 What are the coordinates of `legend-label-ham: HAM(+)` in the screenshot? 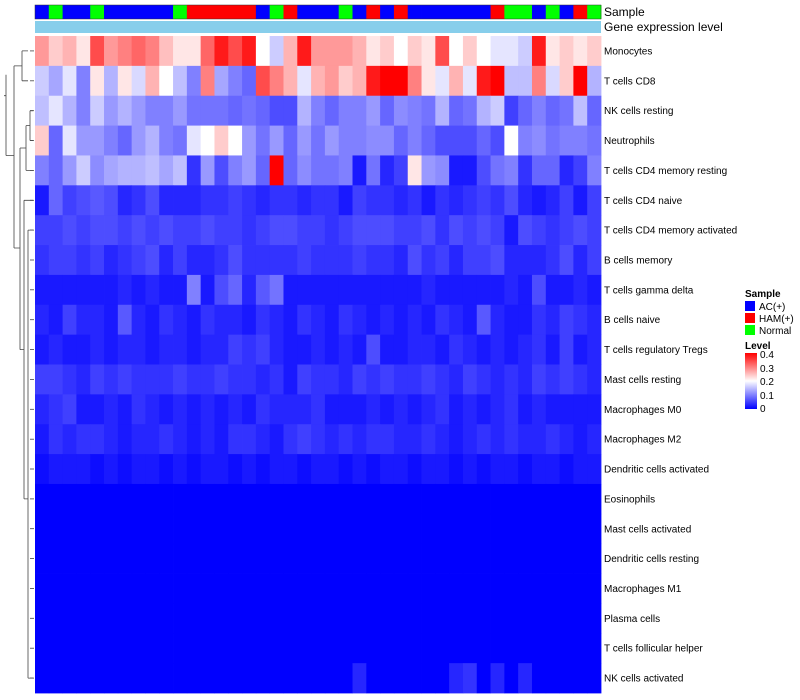 It's located at (776, 319).